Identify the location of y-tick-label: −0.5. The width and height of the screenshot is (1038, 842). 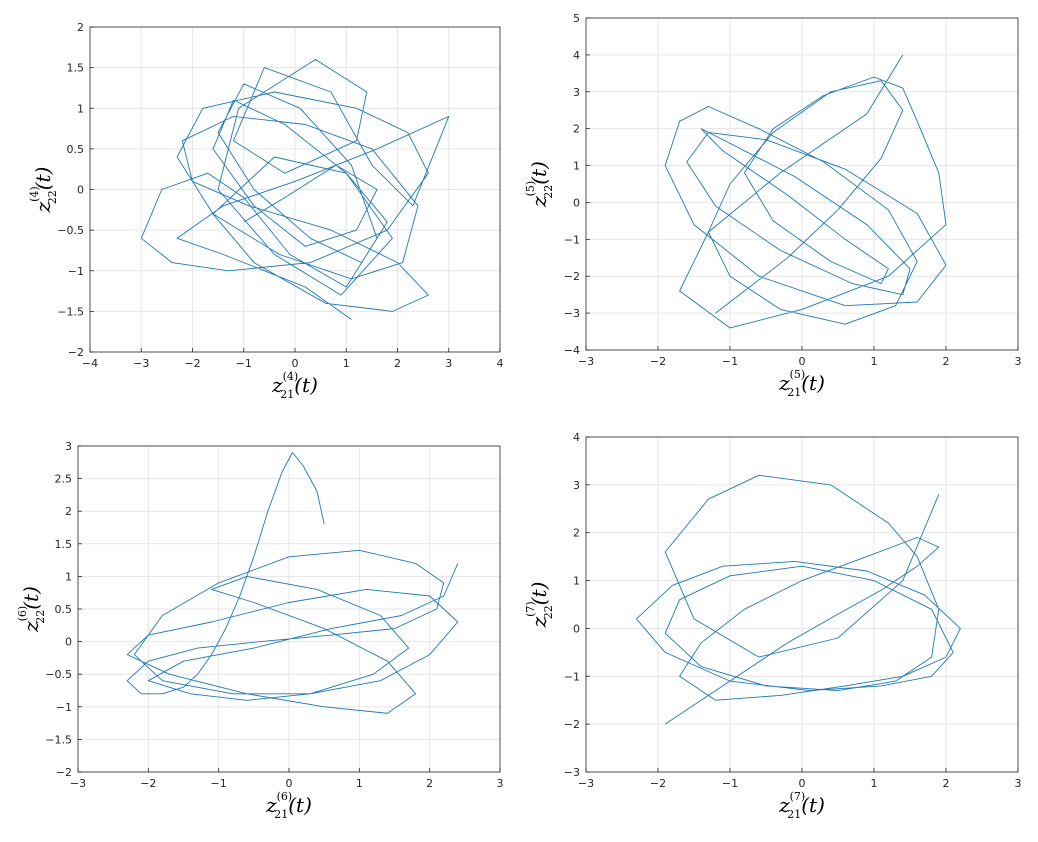
(58, 674).